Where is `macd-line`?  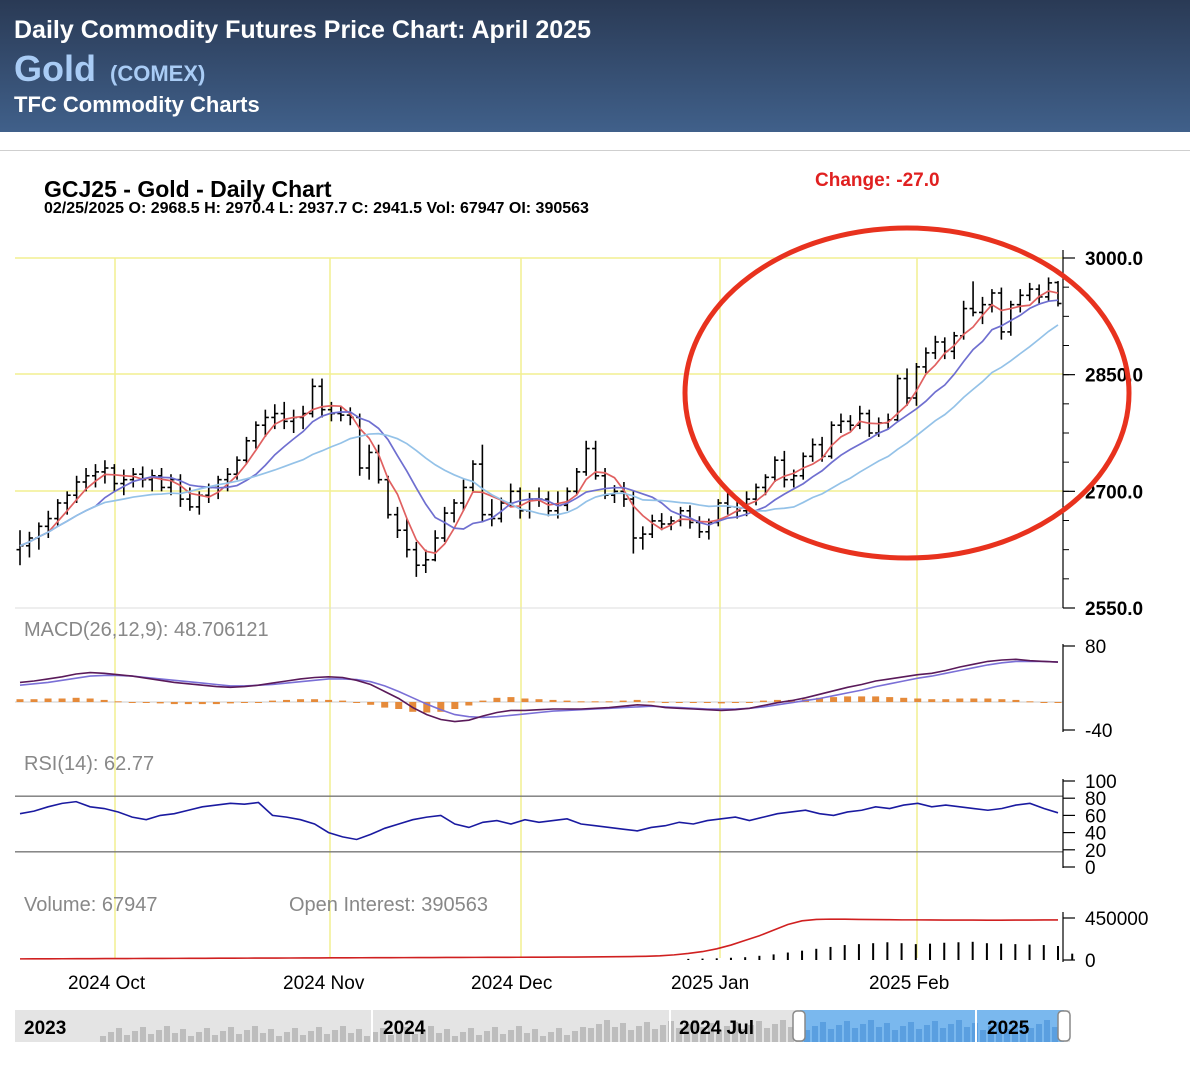
macd-line is located at coordinates (539, 690).